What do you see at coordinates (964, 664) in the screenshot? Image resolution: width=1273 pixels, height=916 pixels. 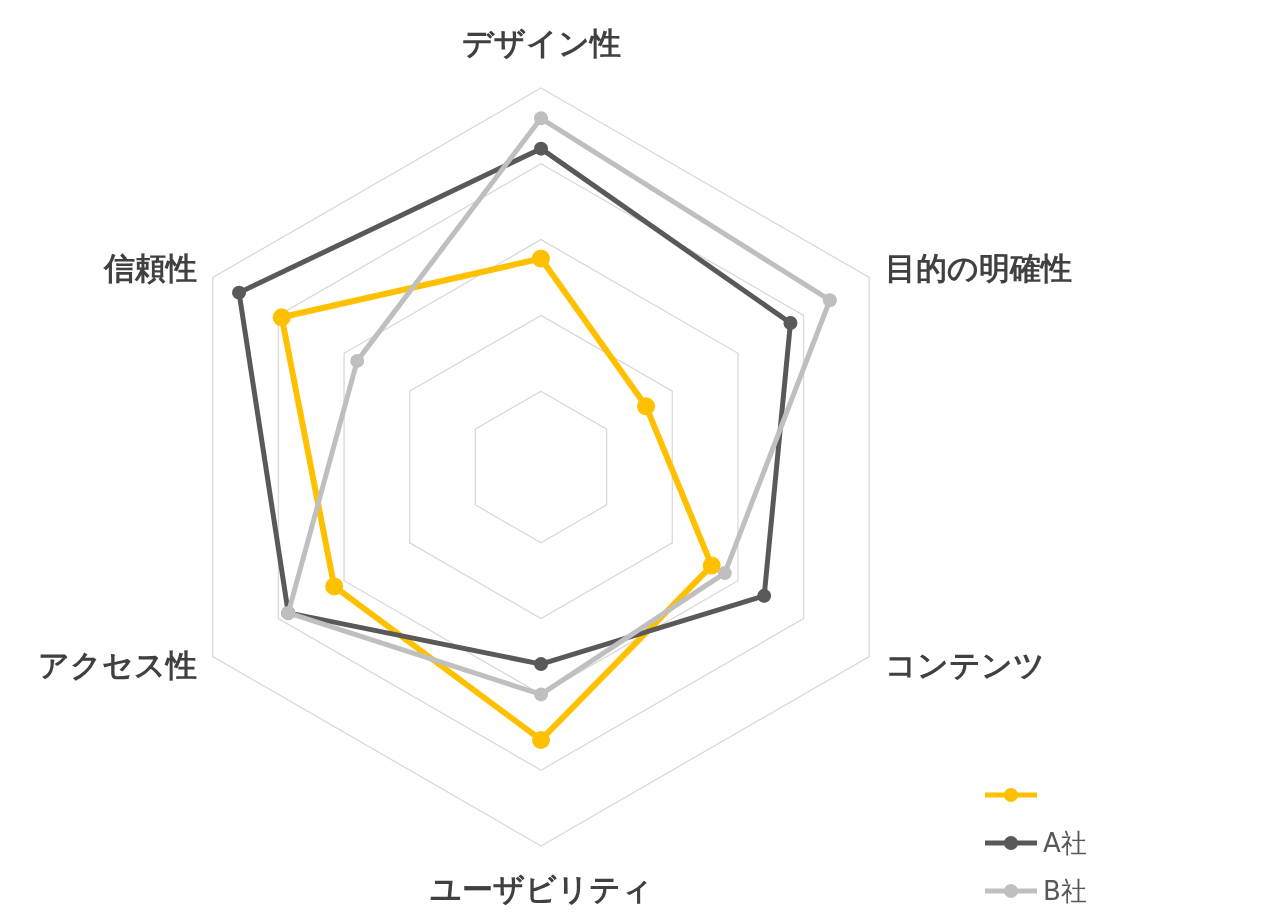 I see `spoke-label: コンテンツ` at bounding box center [964, 664].